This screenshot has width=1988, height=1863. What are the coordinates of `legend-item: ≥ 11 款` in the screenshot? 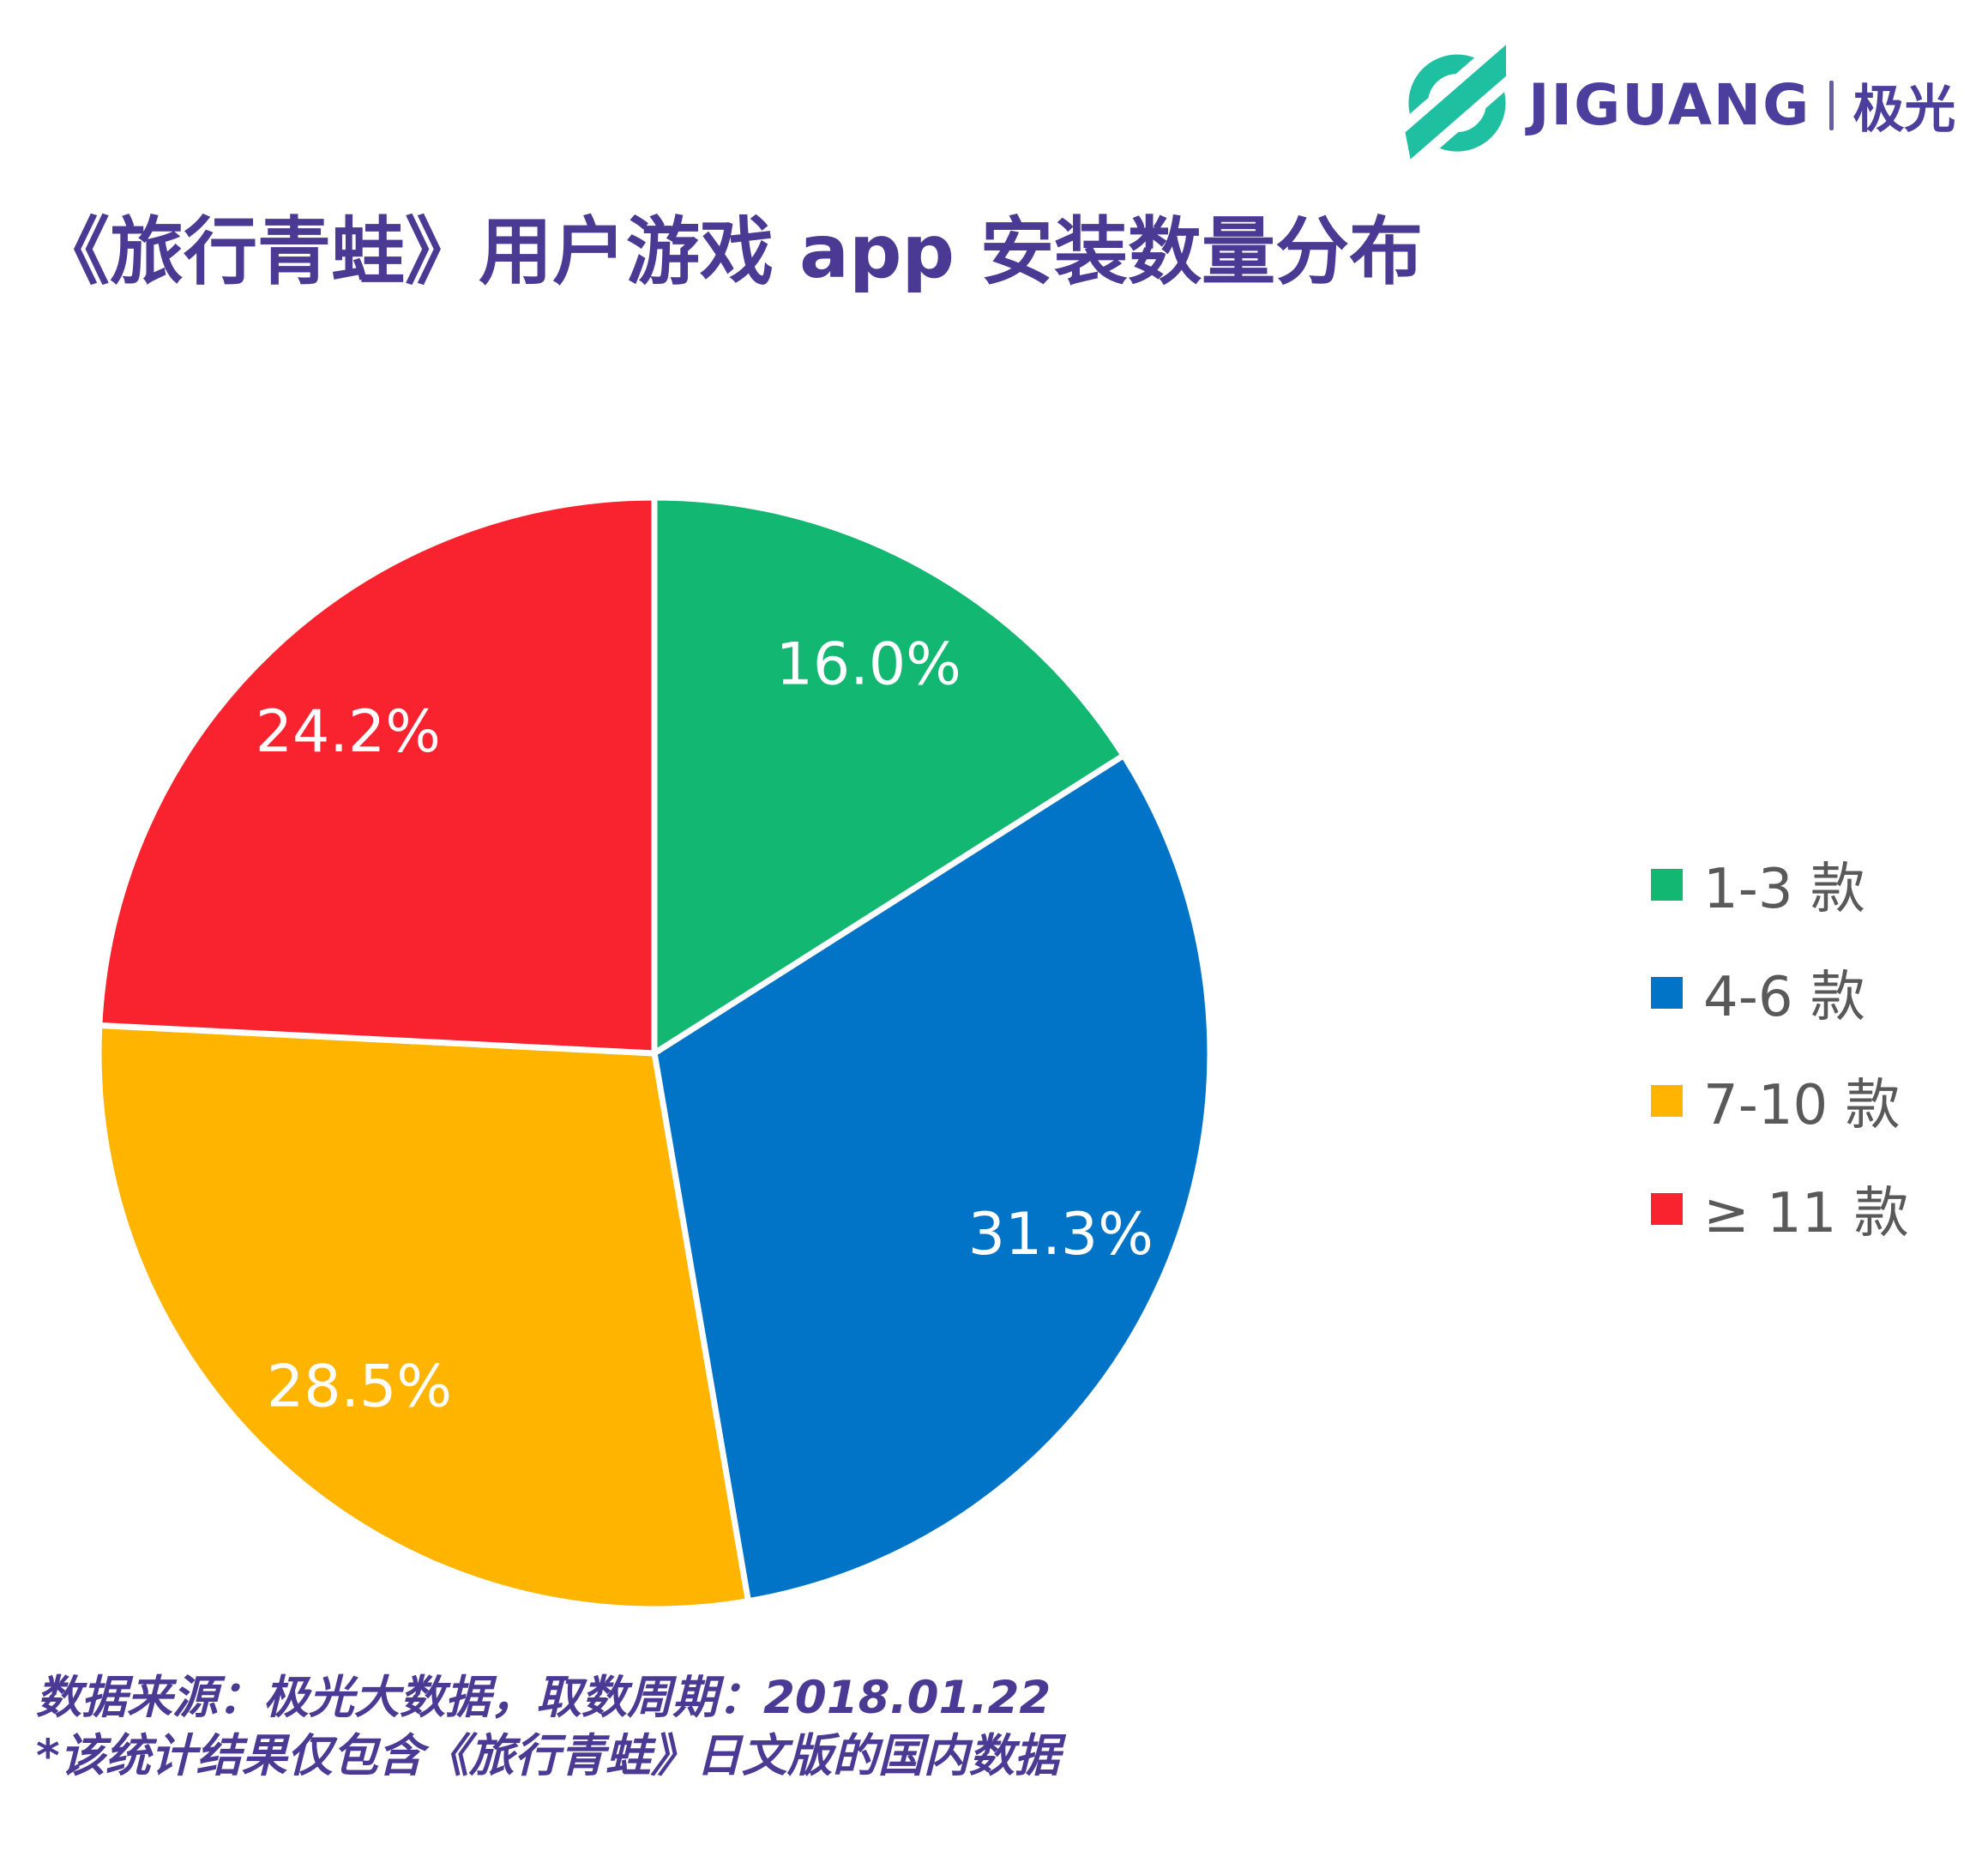 It's located at (1780, 1212).